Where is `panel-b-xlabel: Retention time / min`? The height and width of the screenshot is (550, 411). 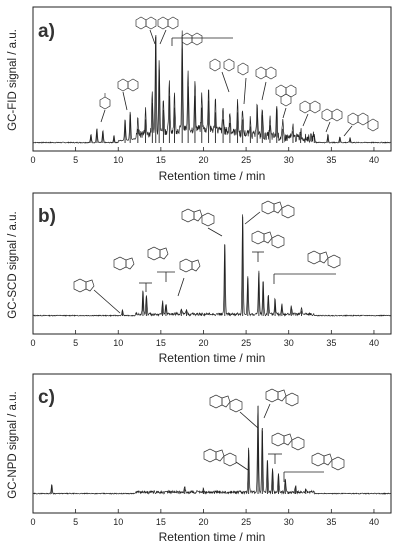
panel-b-xlabel: Retention time / min is located at coordinates (212, 358).